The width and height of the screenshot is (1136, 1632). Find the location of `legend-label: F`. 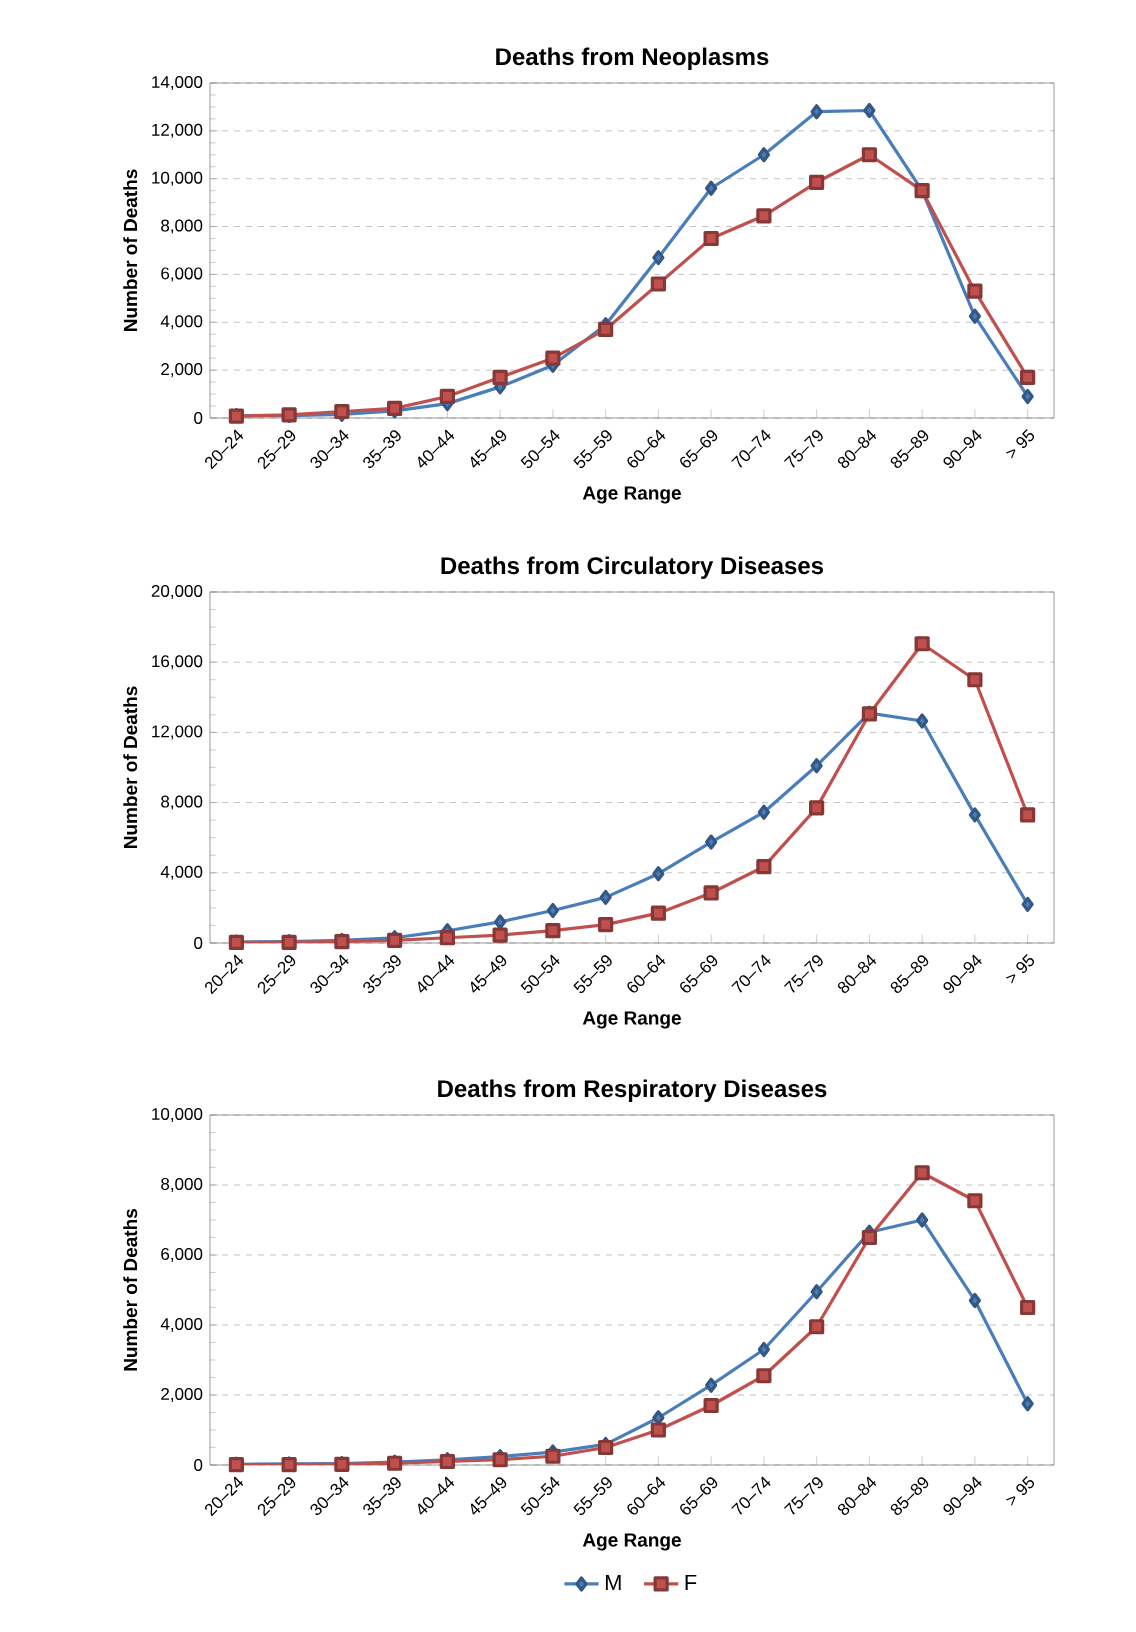

legend-label: F is located at coordinates (691, 1582).